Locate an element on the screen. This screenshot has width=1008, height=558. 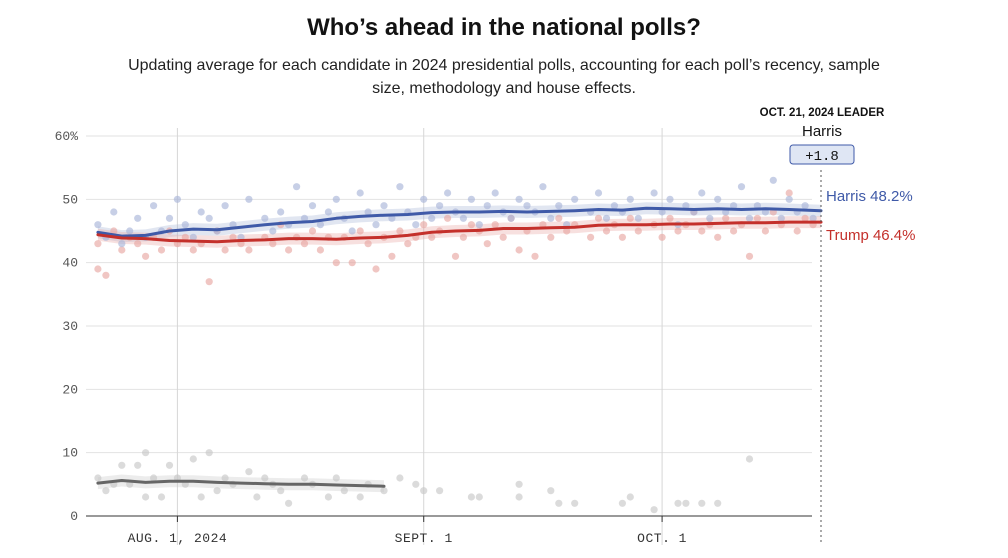
leader-annotation: OCT. 21, 2024 LEADER Harris +1.8 is located at coordinates (822, 136).